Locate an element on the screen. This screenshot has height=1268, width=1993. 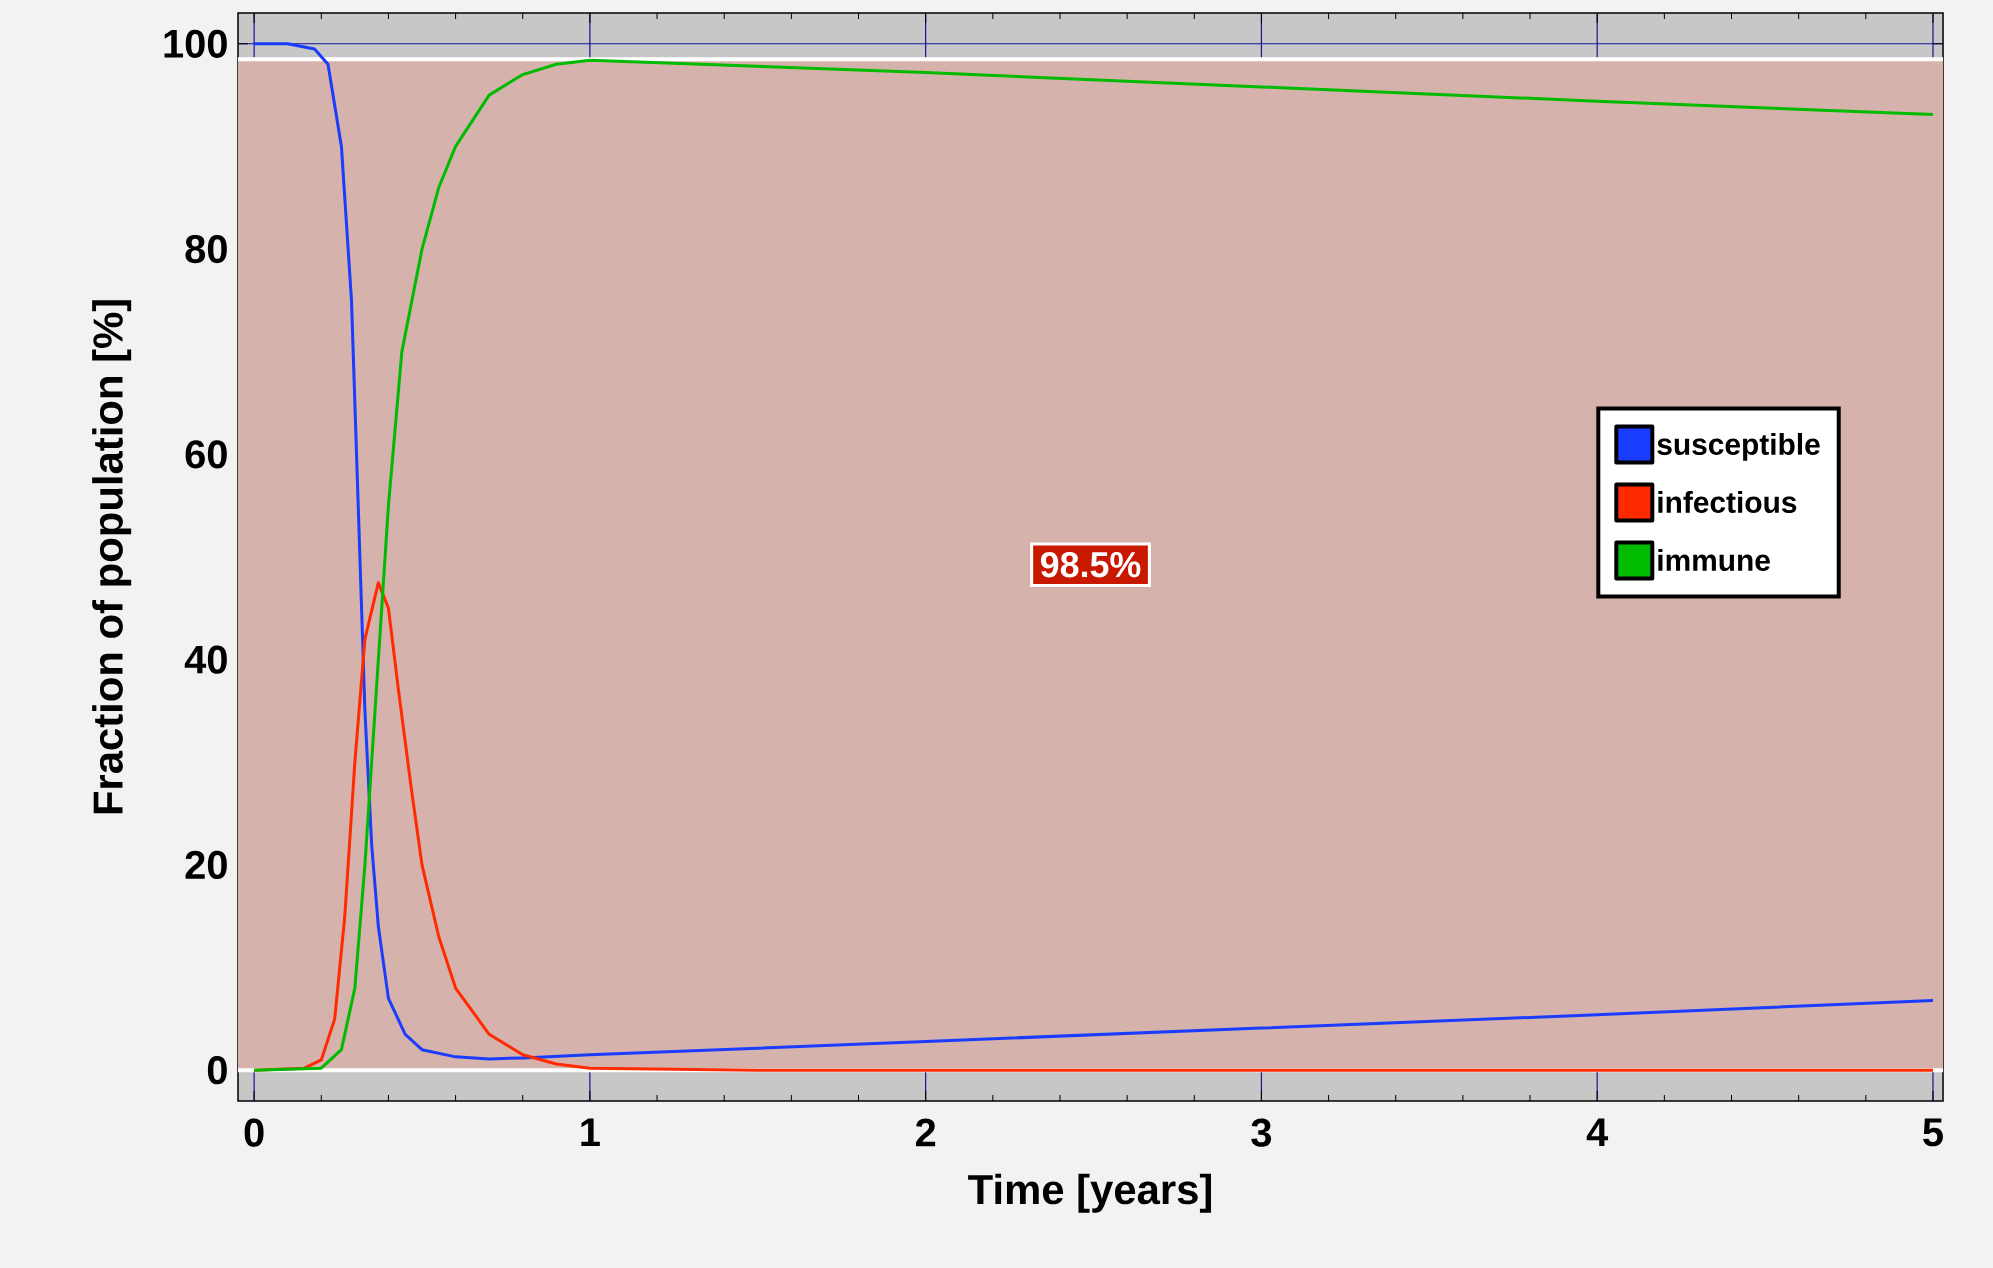
x-tick-label: 2 is located at coordinates (925, 1132).